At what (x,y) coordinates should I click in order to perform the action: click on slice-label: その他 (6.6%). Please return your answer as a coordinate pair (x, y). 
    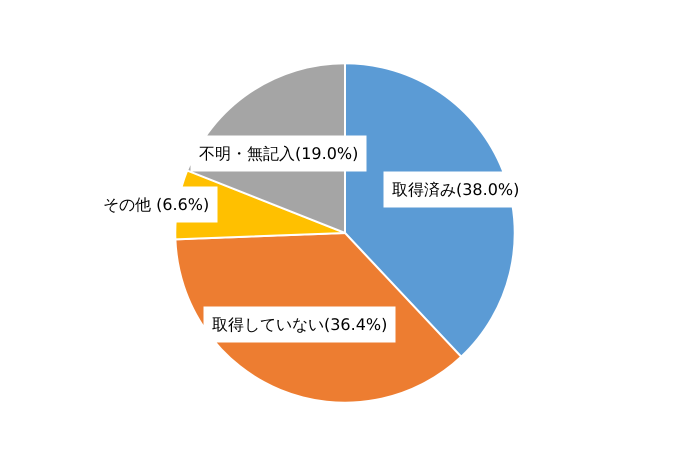
    Looking at the image, I should click on (156, 204).